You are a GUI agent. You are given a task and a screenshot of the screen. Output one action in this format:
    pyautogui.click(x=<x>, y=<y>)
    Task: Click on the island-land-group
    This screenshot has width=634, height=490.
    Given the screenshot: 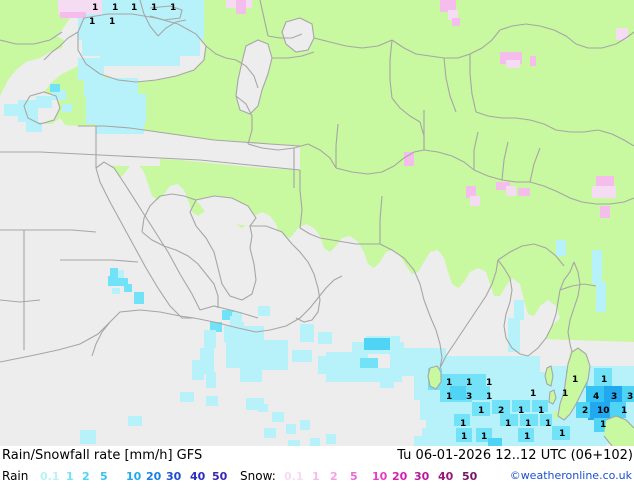 What is the action you would take?
    pyautogui.click(x=531, y=397)
    